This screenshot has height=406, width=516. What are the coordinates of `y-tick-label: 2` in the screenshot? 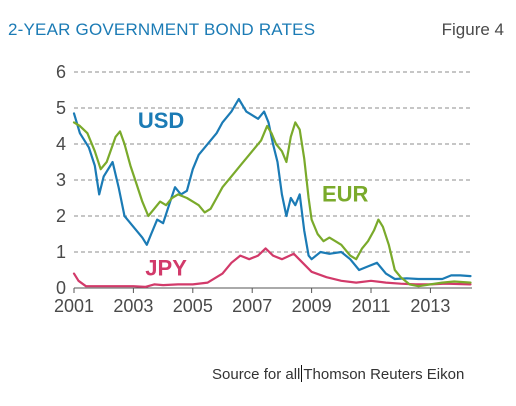 It's located at (61, 216).